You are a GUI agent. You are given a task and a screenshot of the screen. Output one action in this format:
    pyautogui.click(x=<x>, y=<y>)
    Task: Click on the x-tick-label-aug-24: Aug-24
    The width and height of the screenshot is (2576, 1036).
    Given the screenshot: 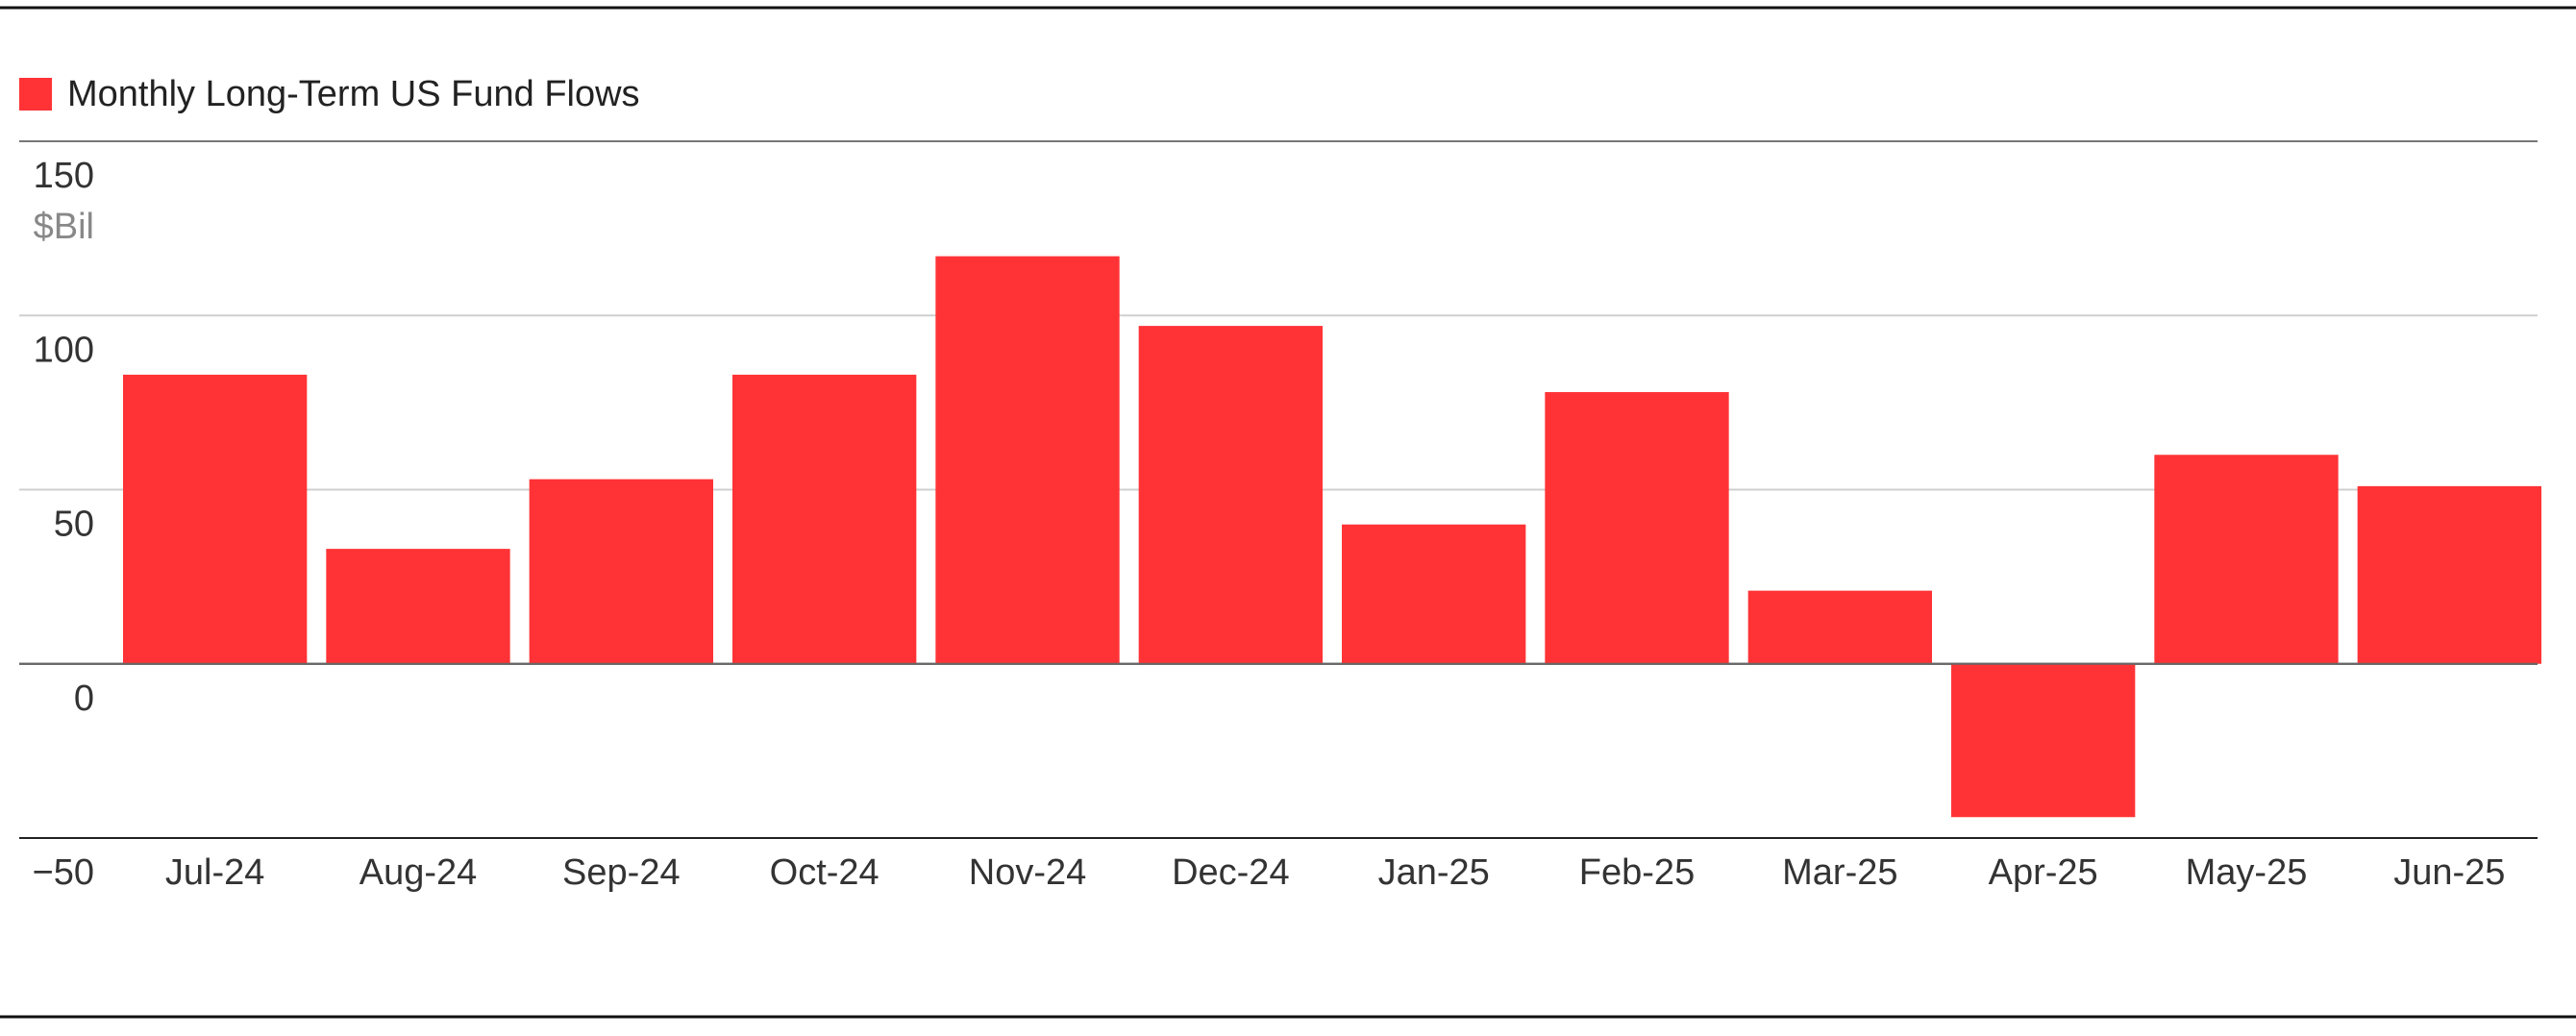 What is the action you would take?
    pyautogui.click(x=418, y=872)
    